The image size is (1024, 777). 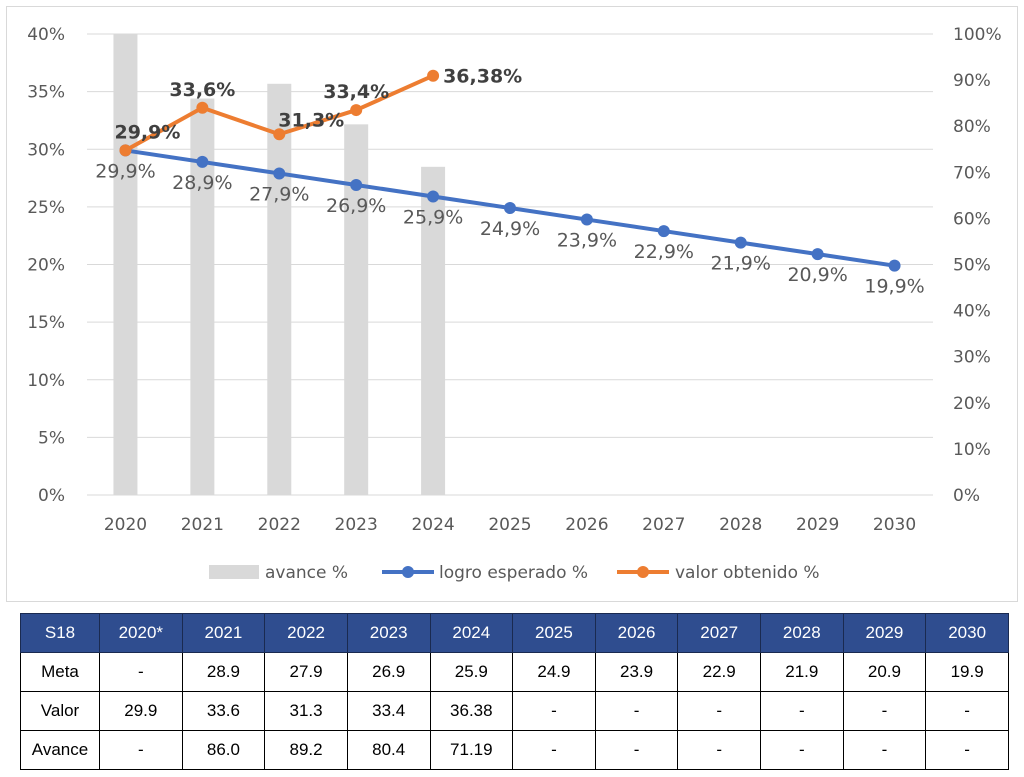 What do you see at coordinates (719, 633) in the screenshot?
I see `table-header-cell: 2027` at bounding box center [719, 633].